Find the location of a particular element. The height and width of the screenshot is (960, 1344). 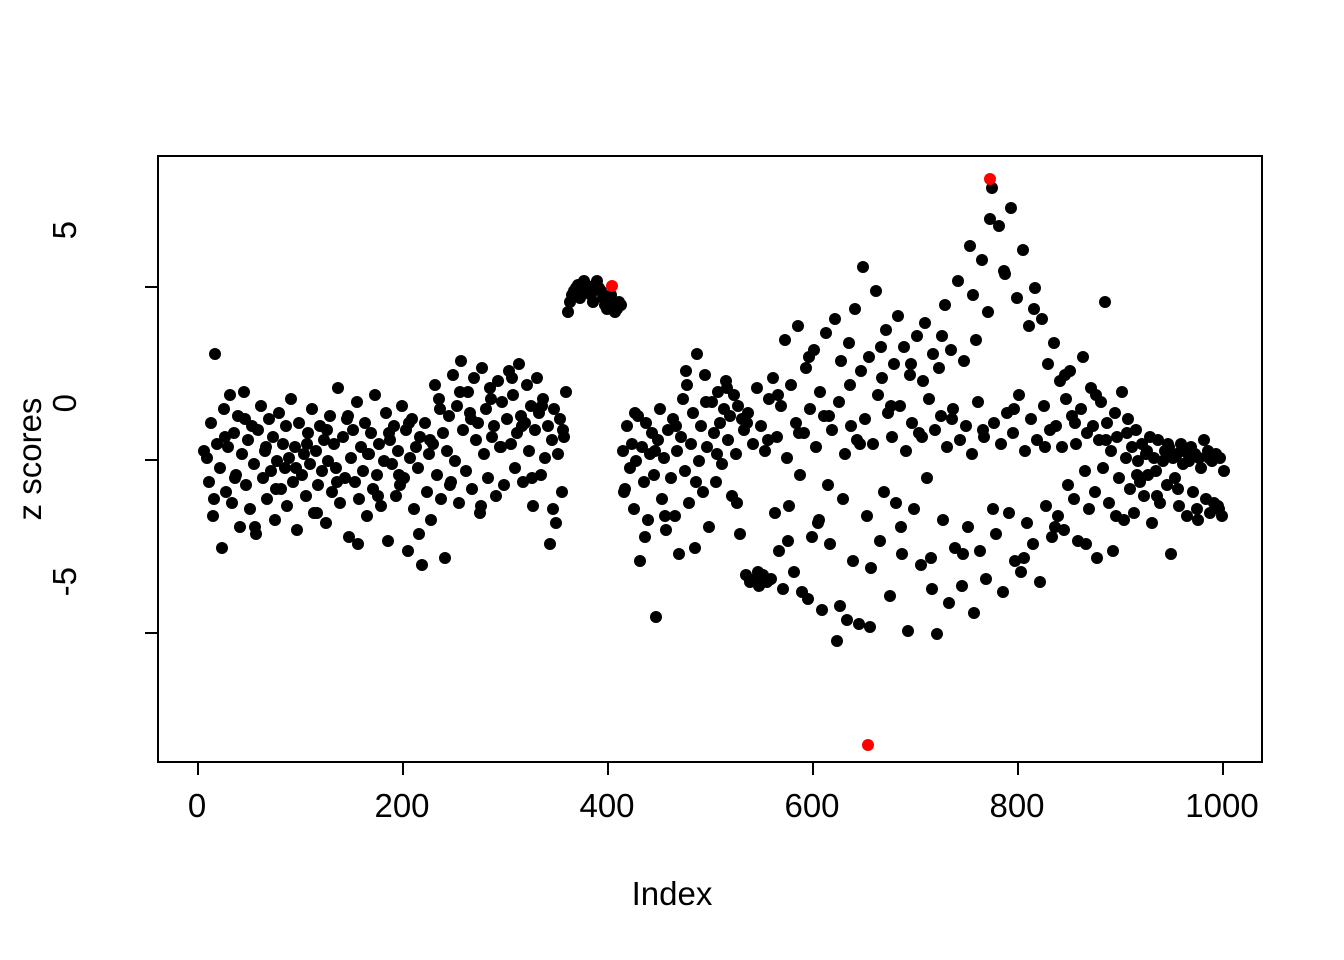

x-axis-tick is located at coordinates (1223, 769).